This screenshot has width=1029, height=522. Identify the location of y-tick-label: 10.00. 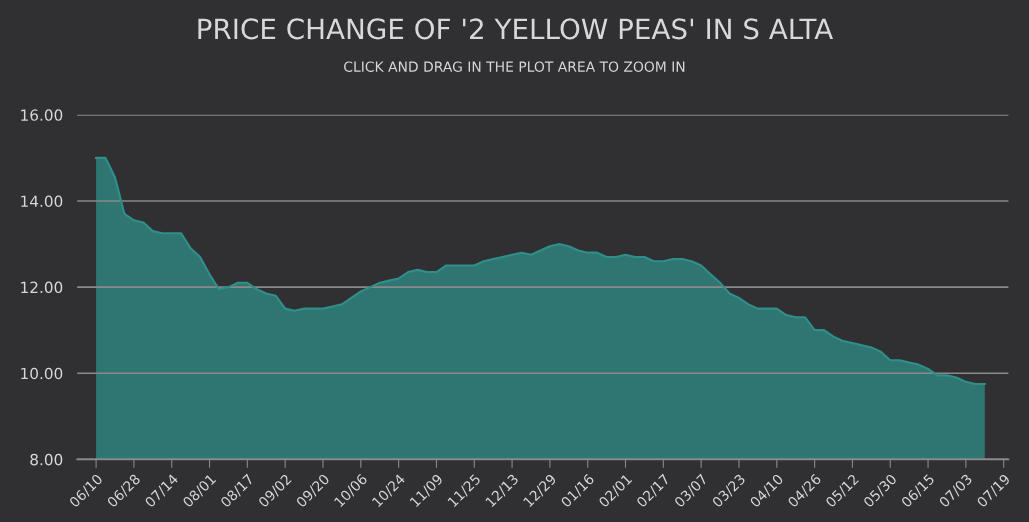
(42, 373).